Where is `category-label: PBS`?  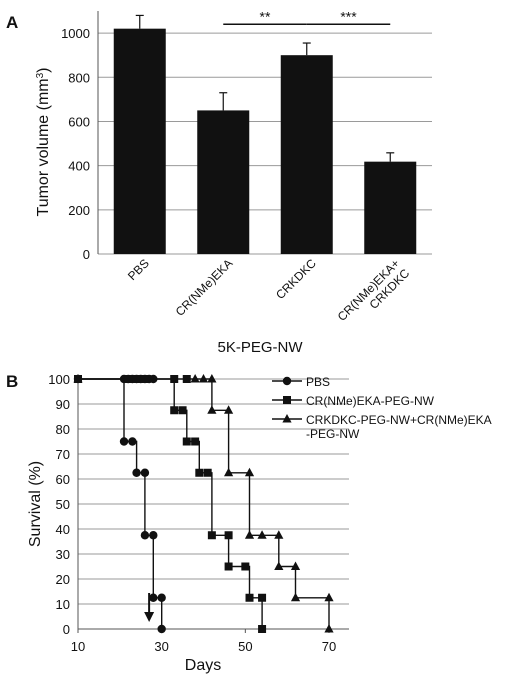
category-label: PBS is located at coordinates (138, 269).